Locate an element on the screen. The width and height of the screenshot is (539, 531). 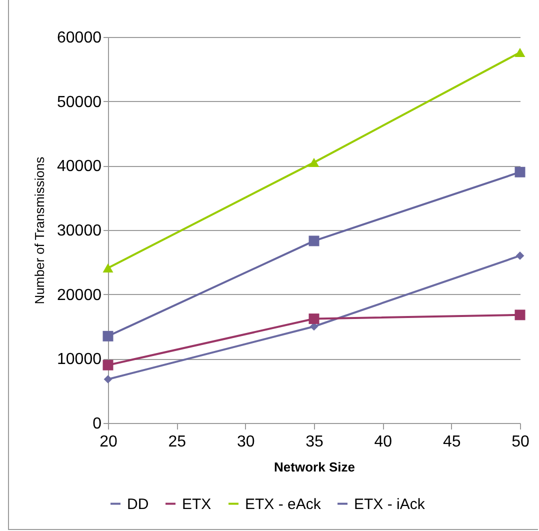
x-tick-label: 25 is located at coordinates (177, 442).